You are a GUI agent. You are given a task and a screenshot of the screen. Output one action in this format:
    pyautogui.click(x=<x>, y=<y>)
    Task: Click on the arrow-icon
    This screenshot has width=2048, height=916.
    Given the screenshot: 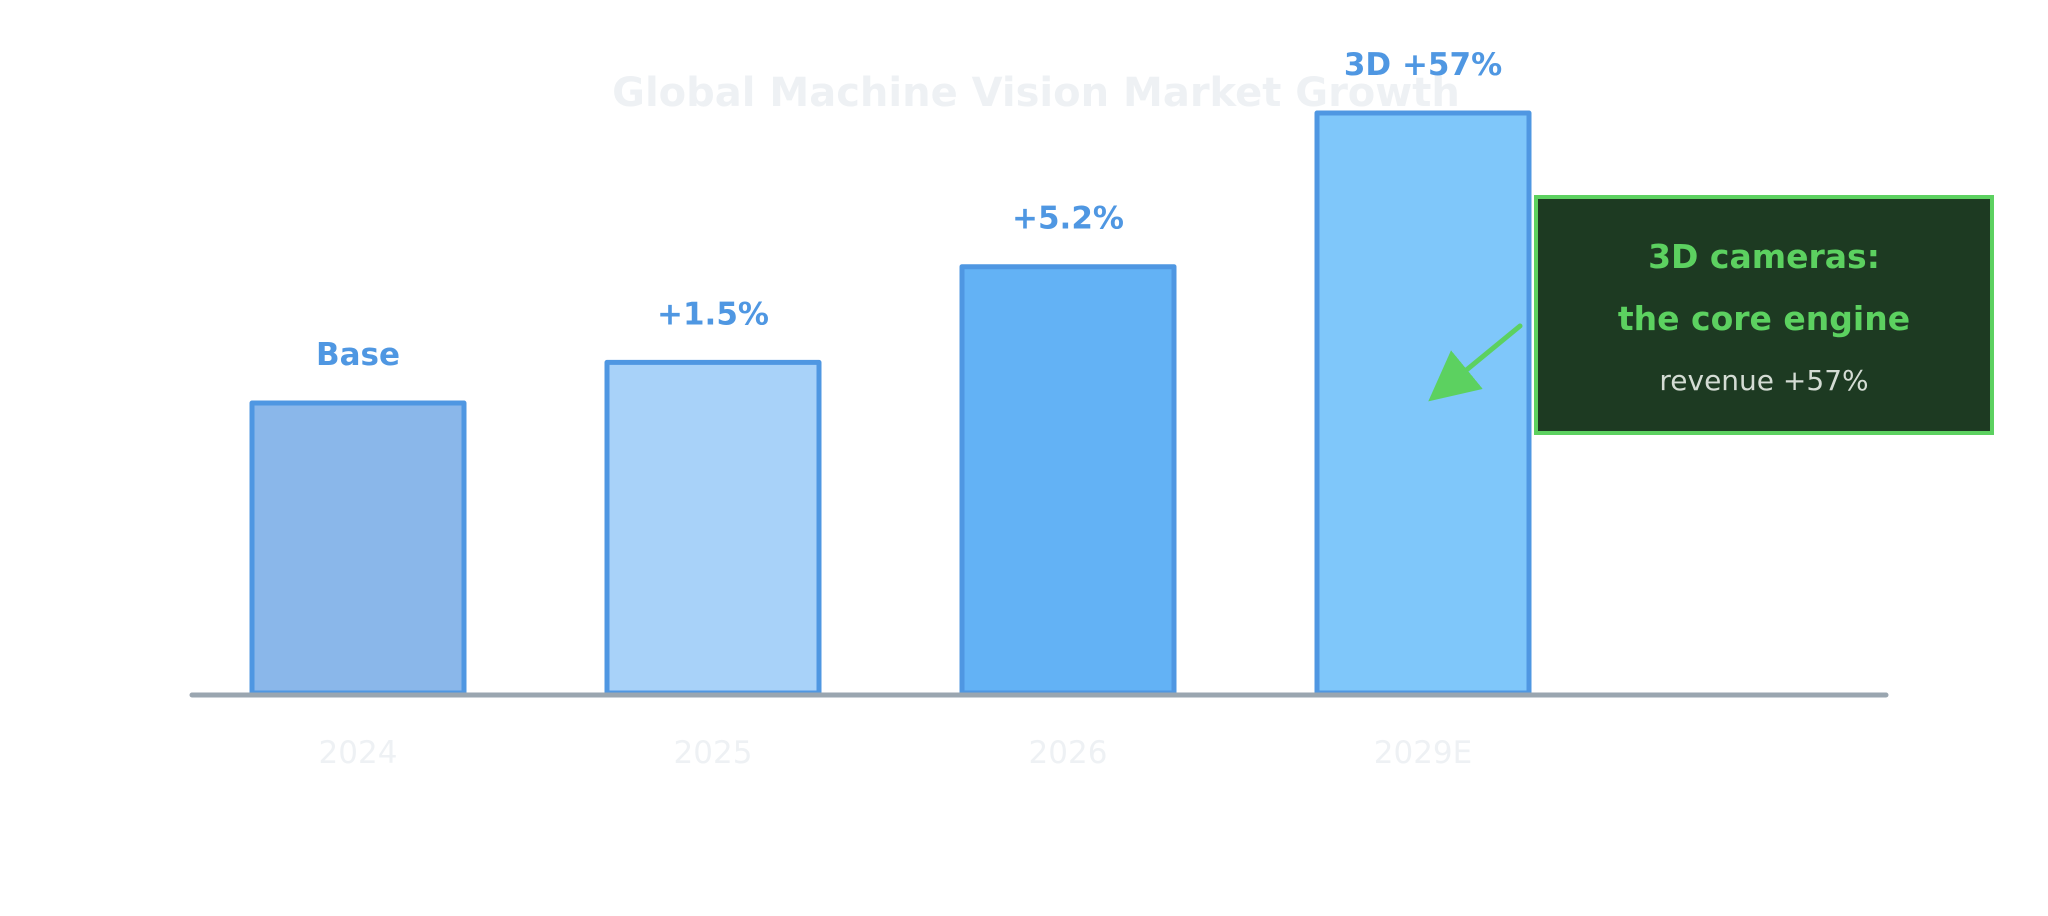 What is the action you would take?
    pyautogui.click(x=1475, y=362)
    